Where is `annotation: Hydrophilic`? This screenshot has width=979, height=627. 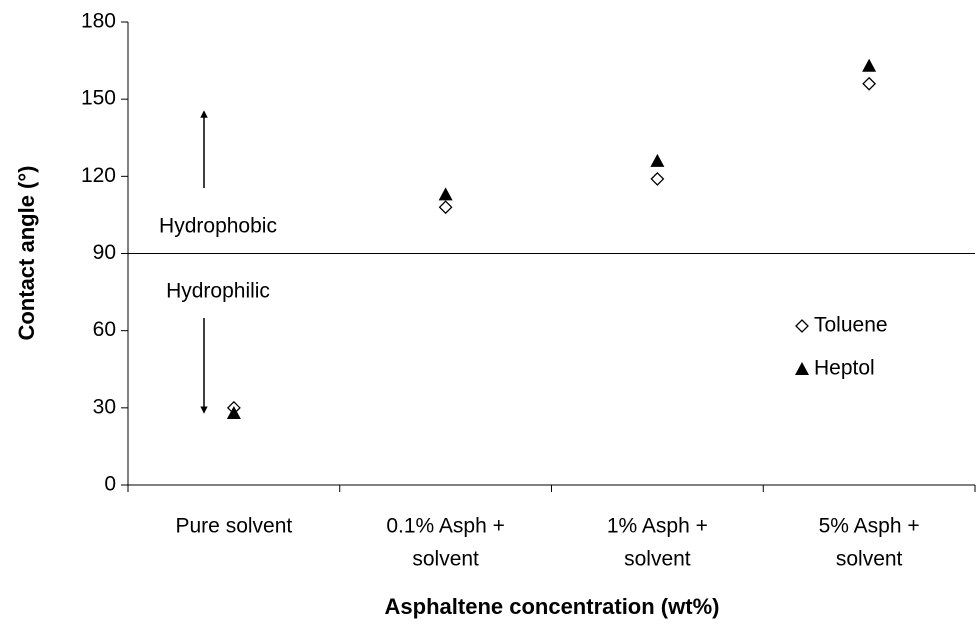 annotation: Hydrophilic is located at coordinates (218, 291).